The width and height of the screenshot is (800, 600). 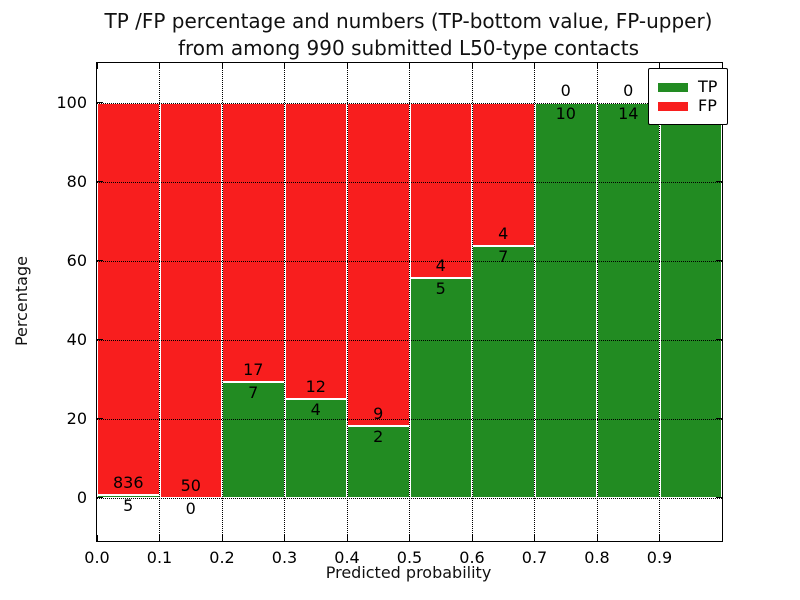 I want to click on x-tick-label: 0.1, so click(x=159, y=557).